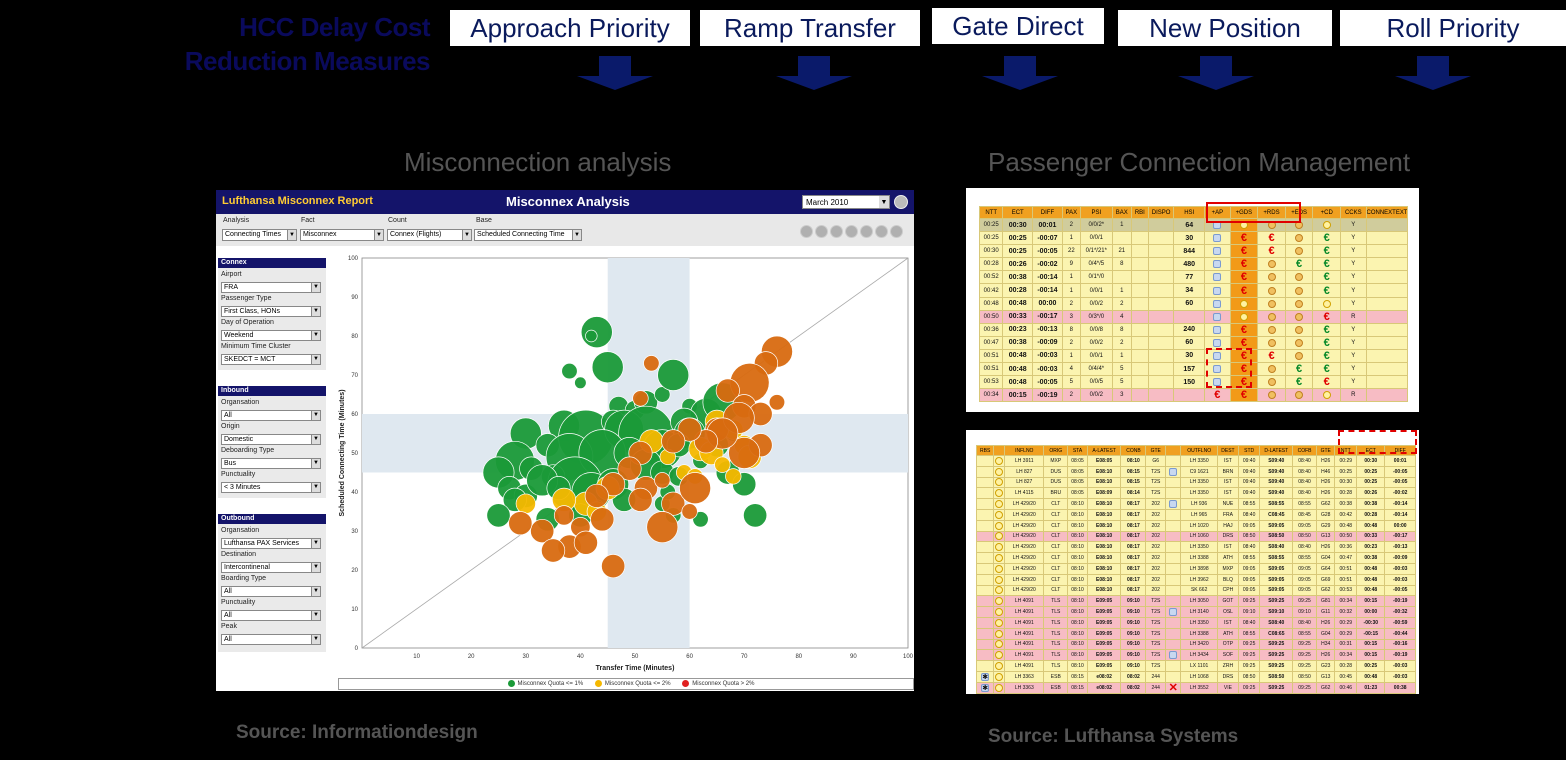 This screenshot has width=1566, height=760. What do you see at coordinates (271, 591) in the screenshot?
I see `boarding-type-select: All ▼` at bounding box center [271, 591].